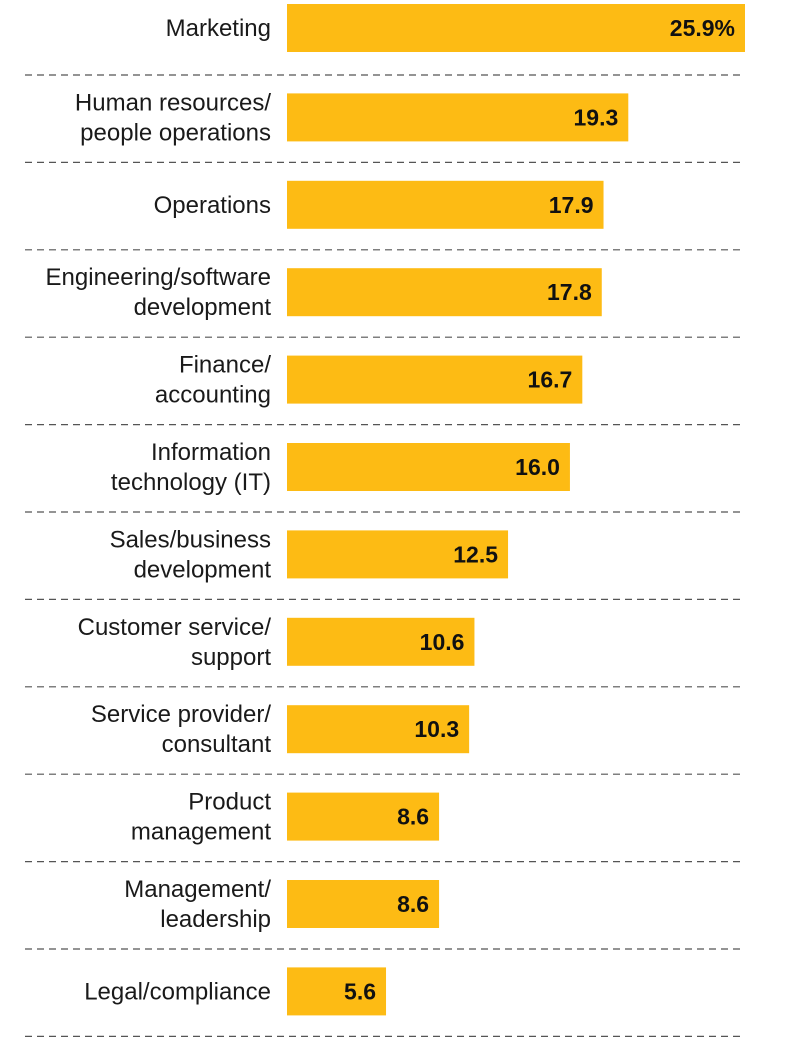 This screenshot has height=1046, width=798. Describe the element at coordinates (213, 380) in the screenshot. I see `category-label-4: Finance/accounting` at that location.